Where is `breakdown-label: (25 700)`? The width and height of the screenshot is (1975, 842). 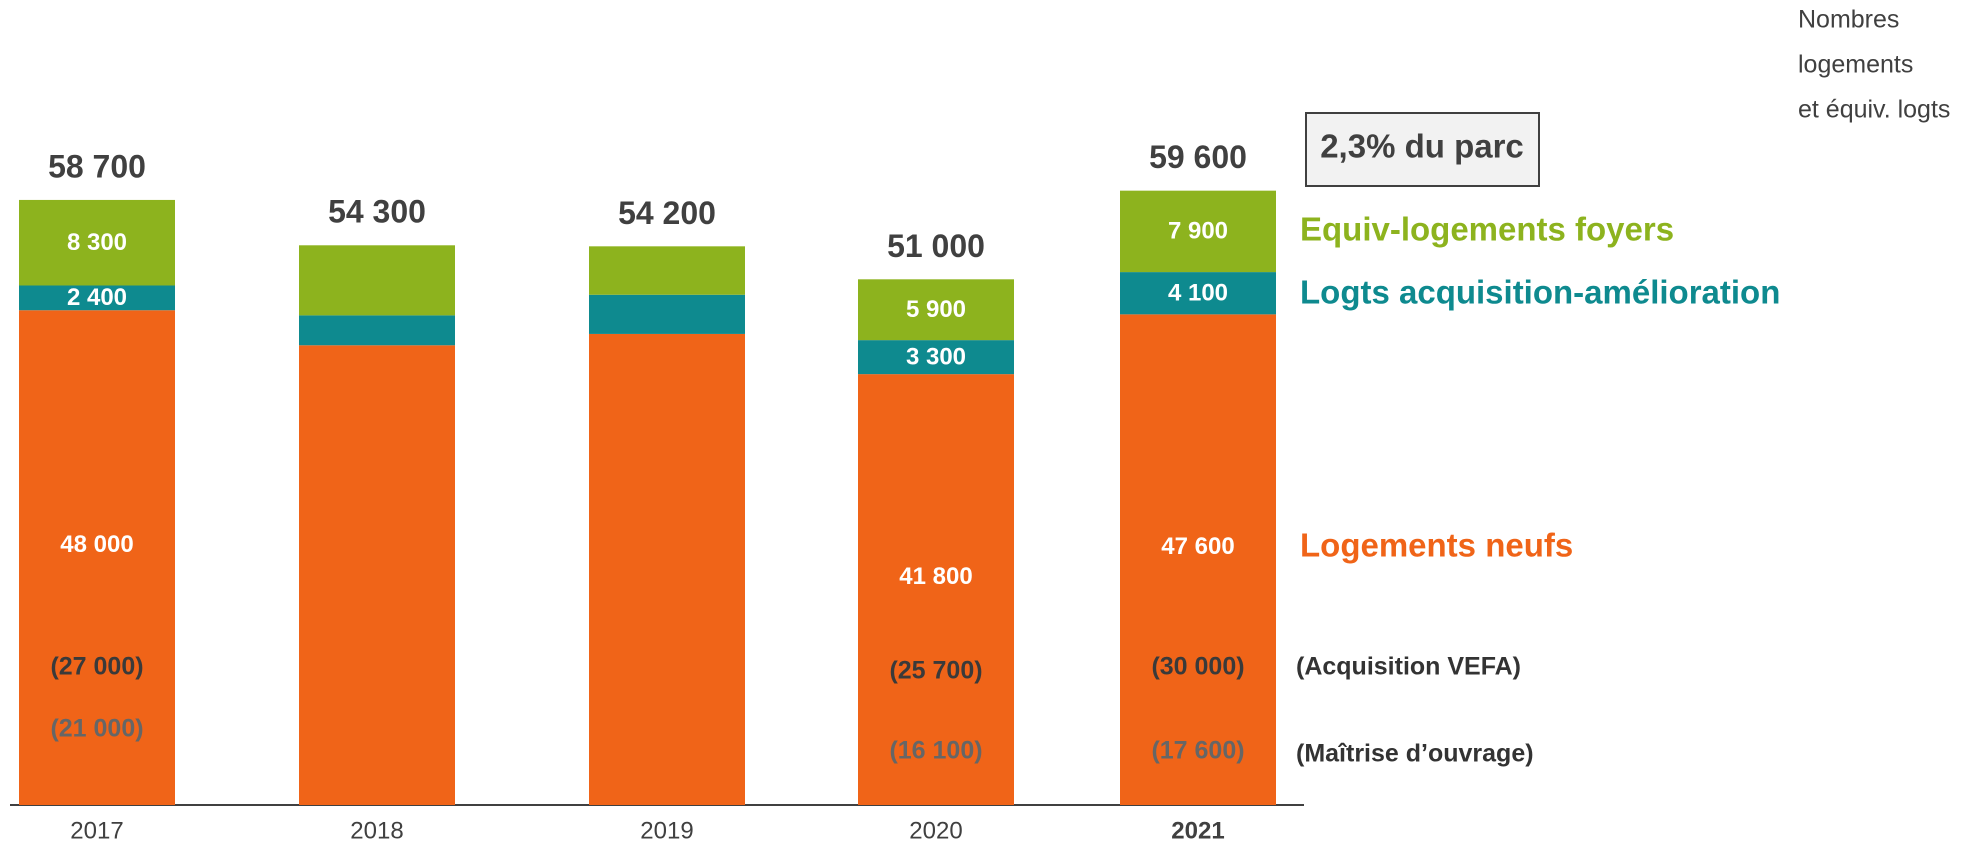
breakdown-label: (25 700) is located at coordinates (935, 671).